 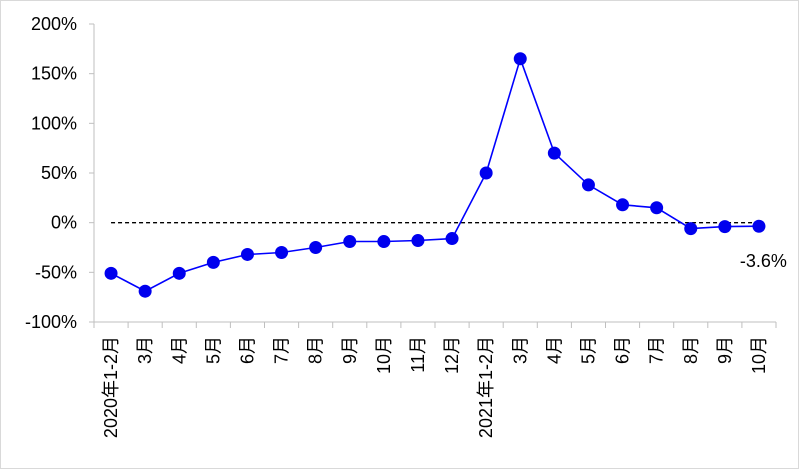 I want to click on y-tick-label: 0%, so click(x=64, y=223).